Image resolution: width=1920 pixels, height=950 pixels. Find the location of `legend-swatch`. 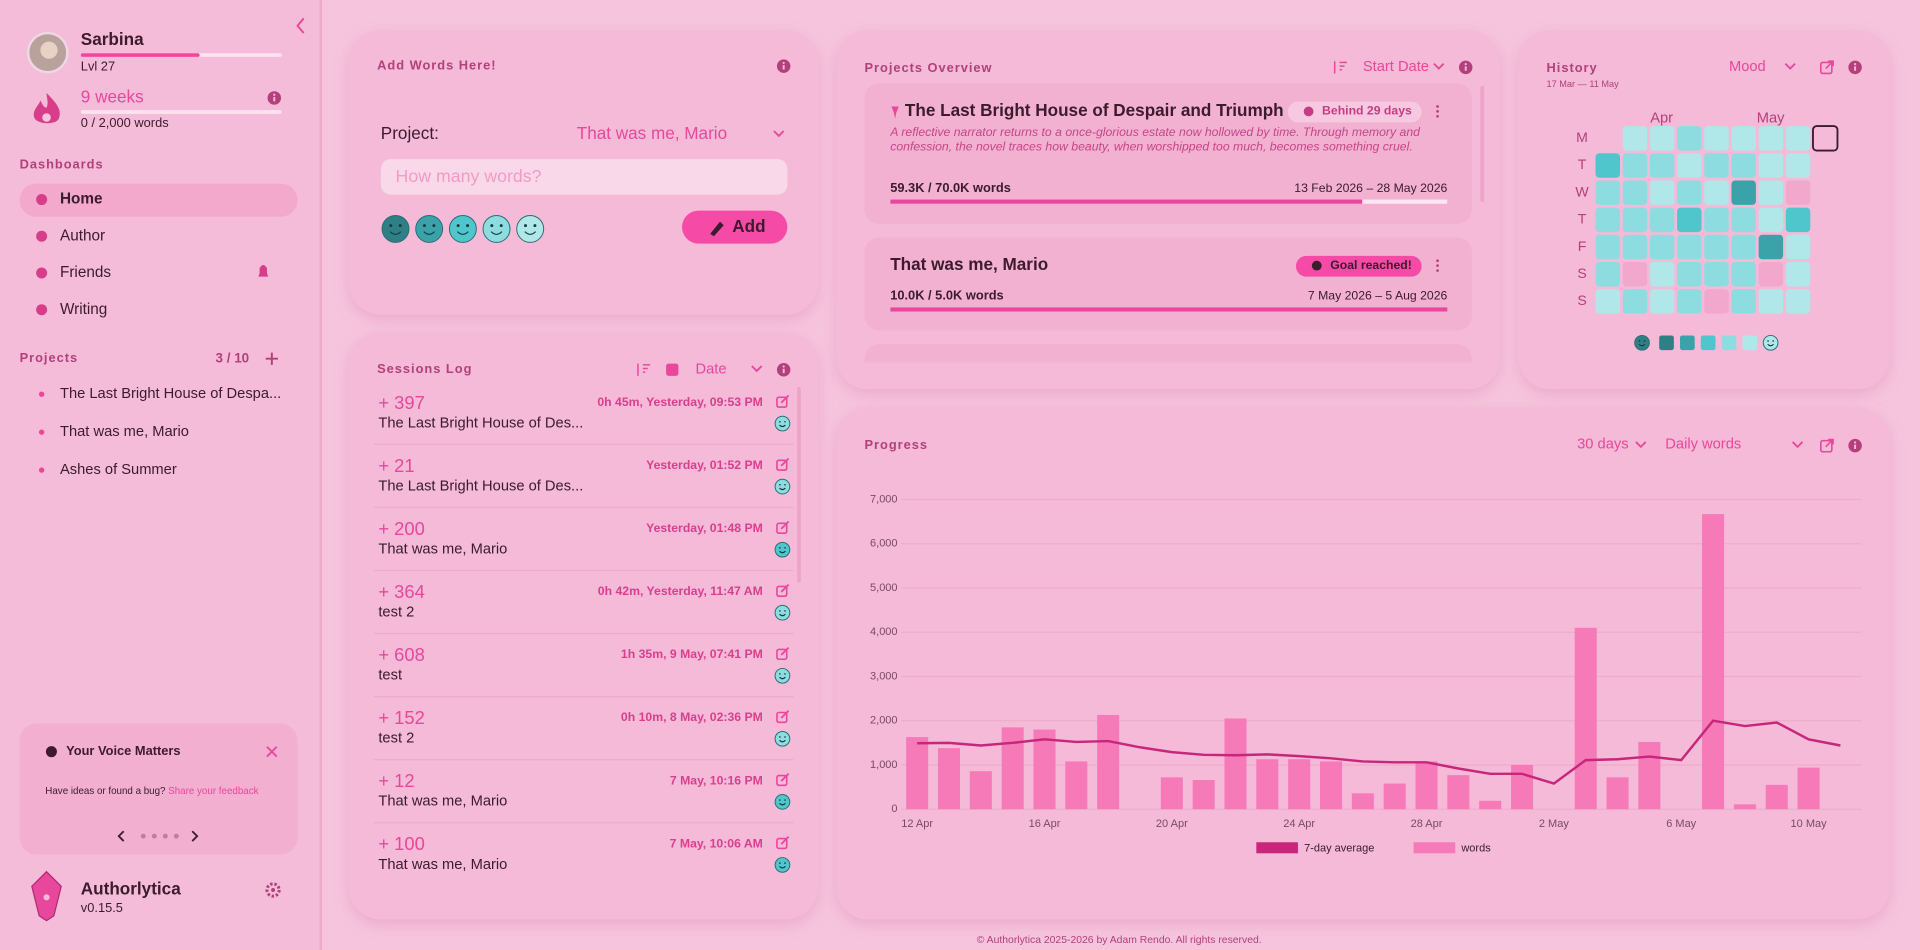

legend-swatch is located at coordinates (1434, 848).